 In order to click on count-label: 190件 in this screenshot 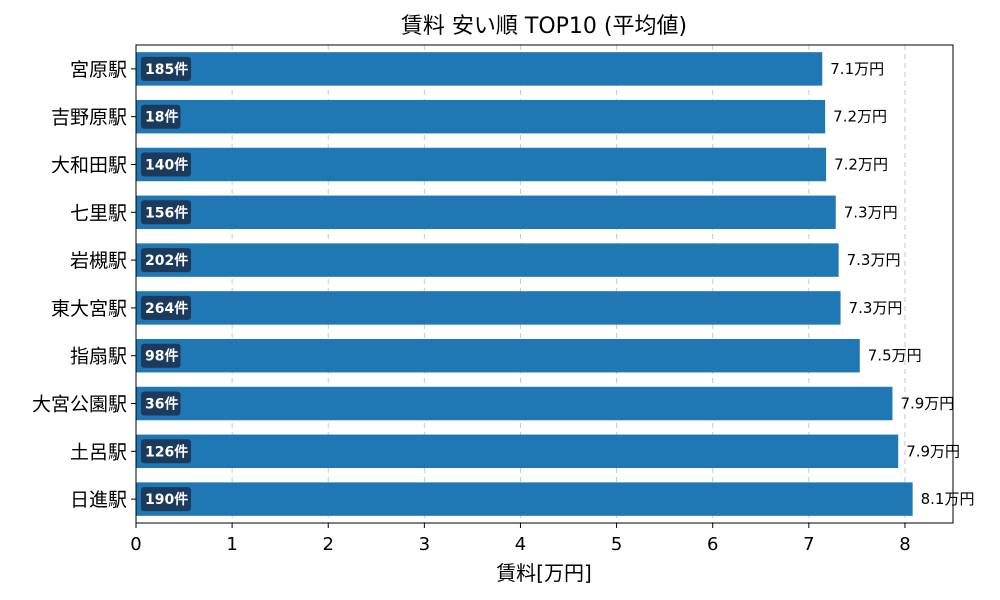, I will do `click(166, 499)`.